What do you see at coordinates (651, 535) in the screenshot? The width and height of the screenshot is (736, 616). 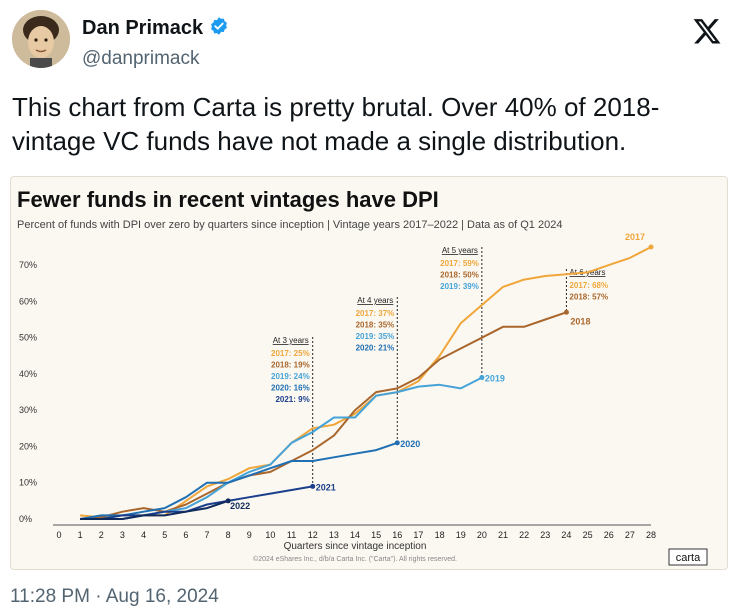 I see `x-tick-label: 28` at bounding box center [651, 535].